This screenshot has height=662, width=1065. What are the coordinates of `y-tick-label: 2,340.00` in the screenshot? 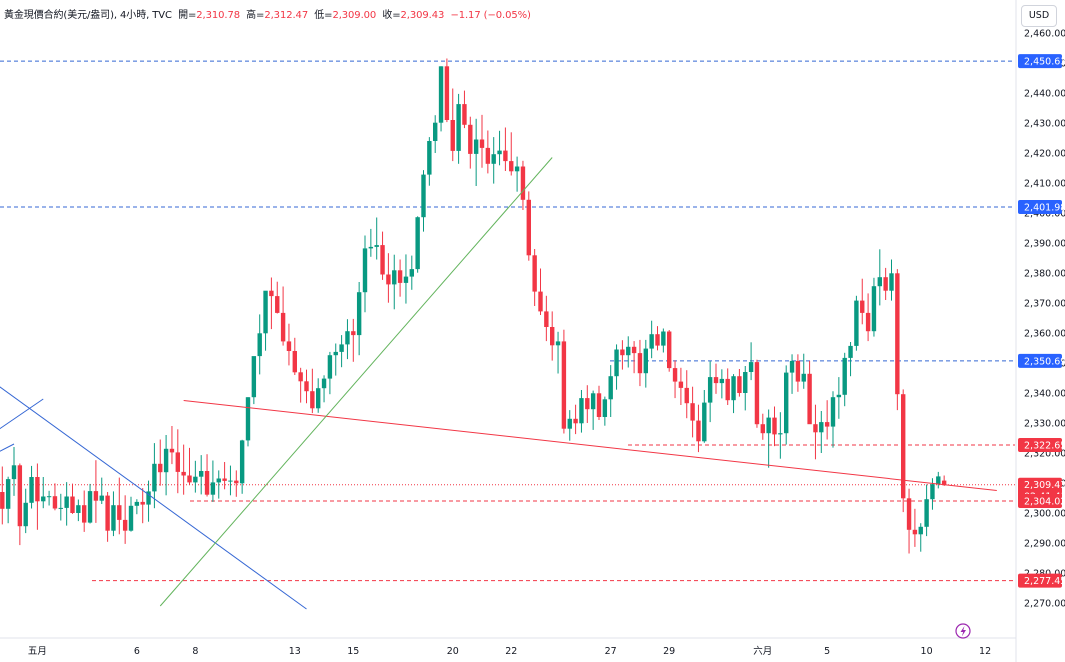 It's located at (1044, 394).